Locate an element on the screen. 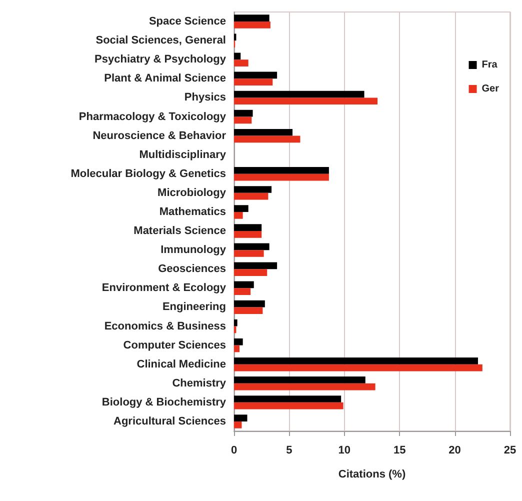 The image size is (522, 501). x-tick-label: 25 is located at coordinates (510, 450).